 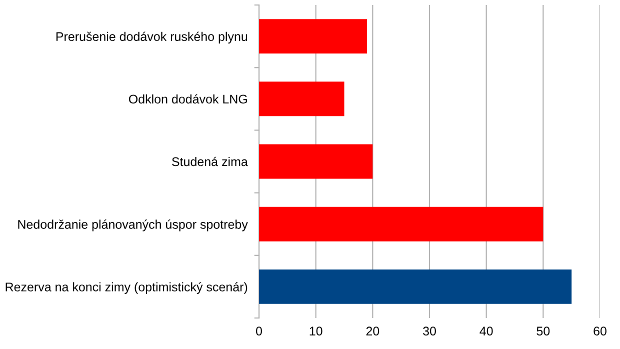 I want to click on y-tick-label: Nedodržanie plánovaných úspor spotreby, so click(x=133, y=225).